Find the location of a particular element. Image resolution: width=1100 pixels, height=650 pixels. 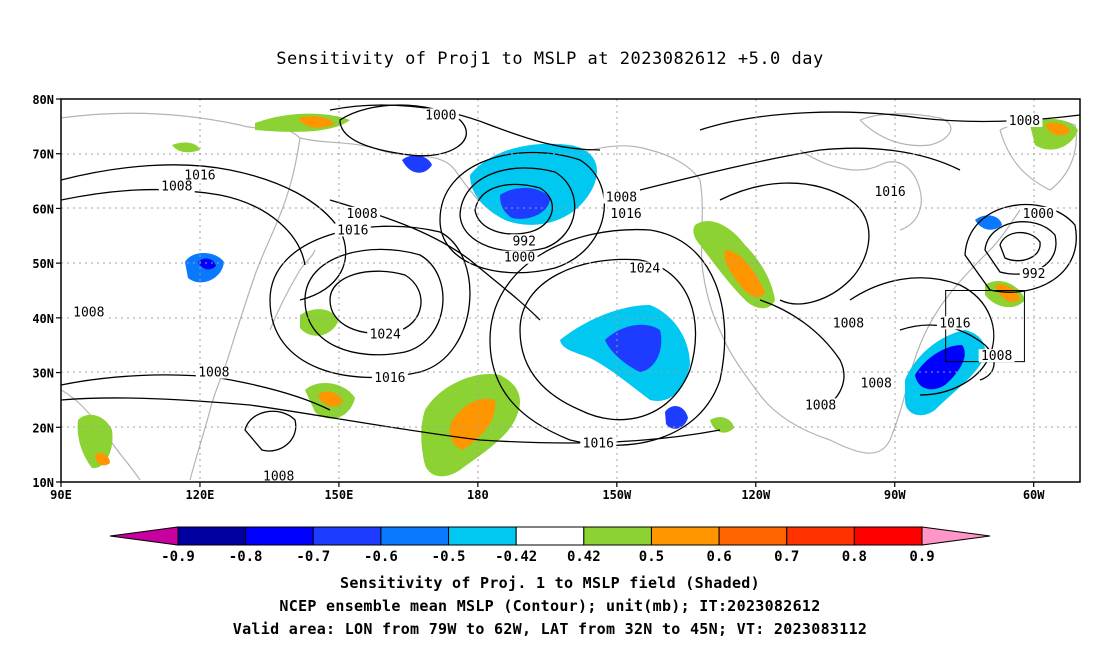

shade-neg-atlantic-core is located at coordinates (940, 367).